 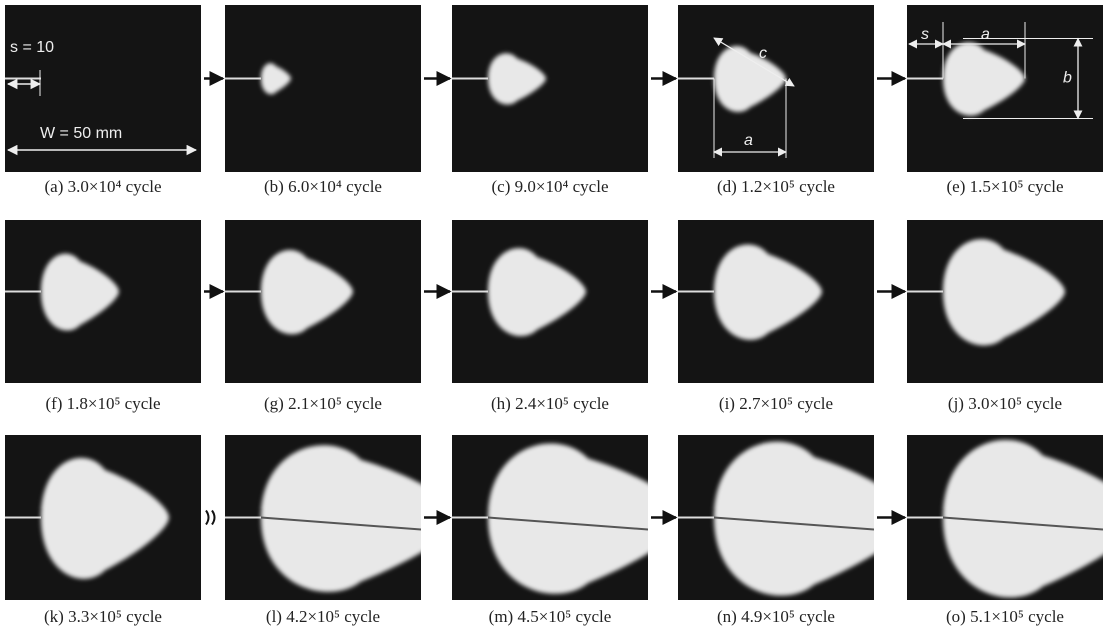 I want to click on caption: (l) 4.2×10⁵ cycle, so click(x=323, y=616).